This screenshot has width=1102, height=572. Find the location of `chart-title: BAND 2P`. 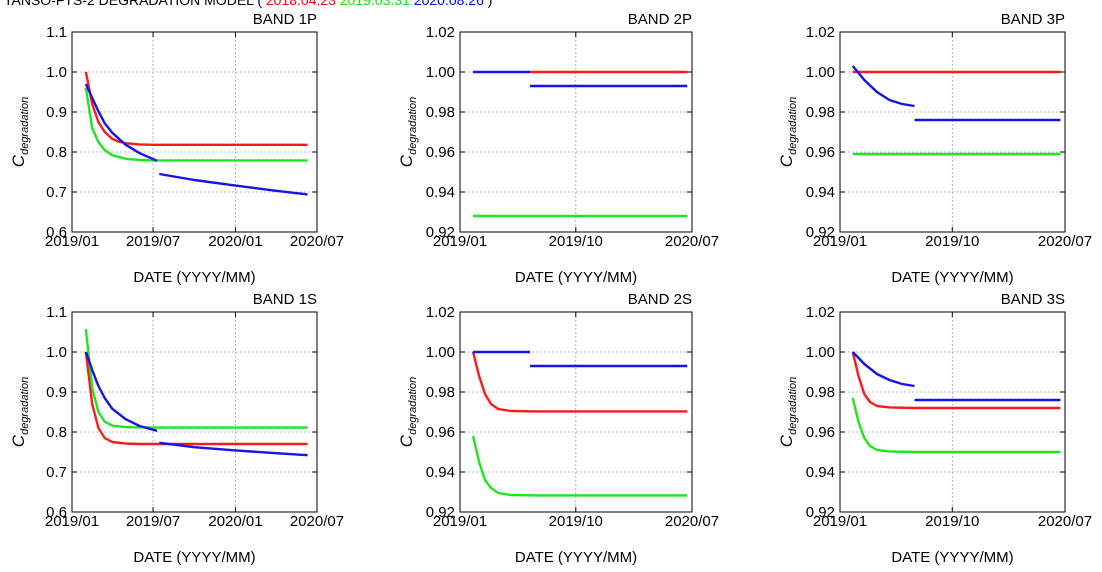

chart-title: BAND 2P is located at coordinates (660, 19).